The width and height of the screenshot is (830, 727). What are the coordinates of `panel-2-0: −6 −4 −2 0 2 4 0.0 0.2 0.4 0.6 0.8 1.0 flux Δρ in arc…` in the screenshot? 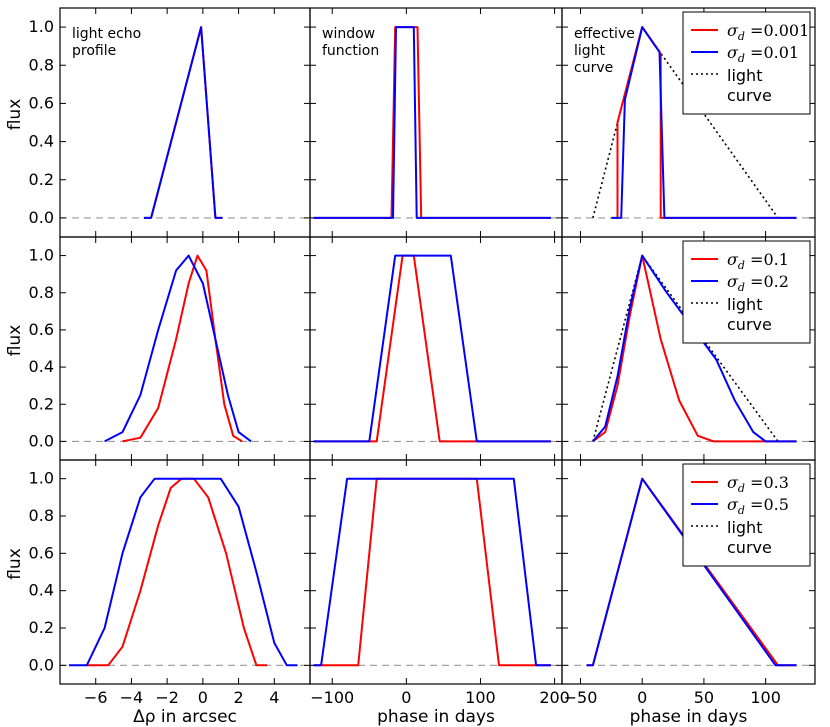 It's located at (158, 593).